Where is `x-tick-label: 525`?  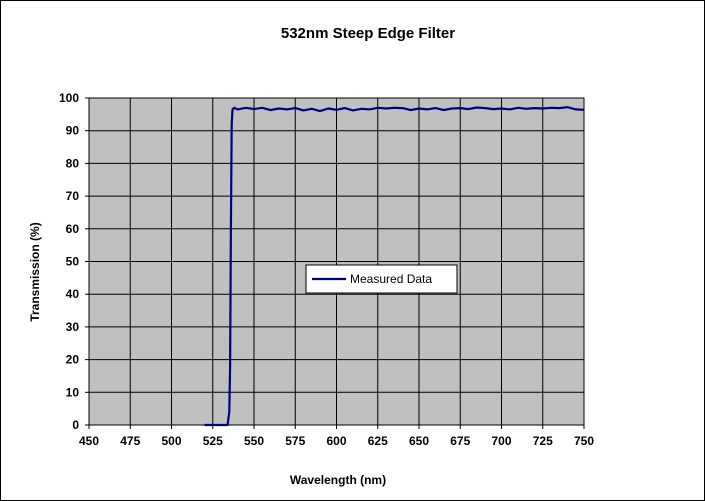
x-tick-label: 525 is located at coordinates (213, 441).